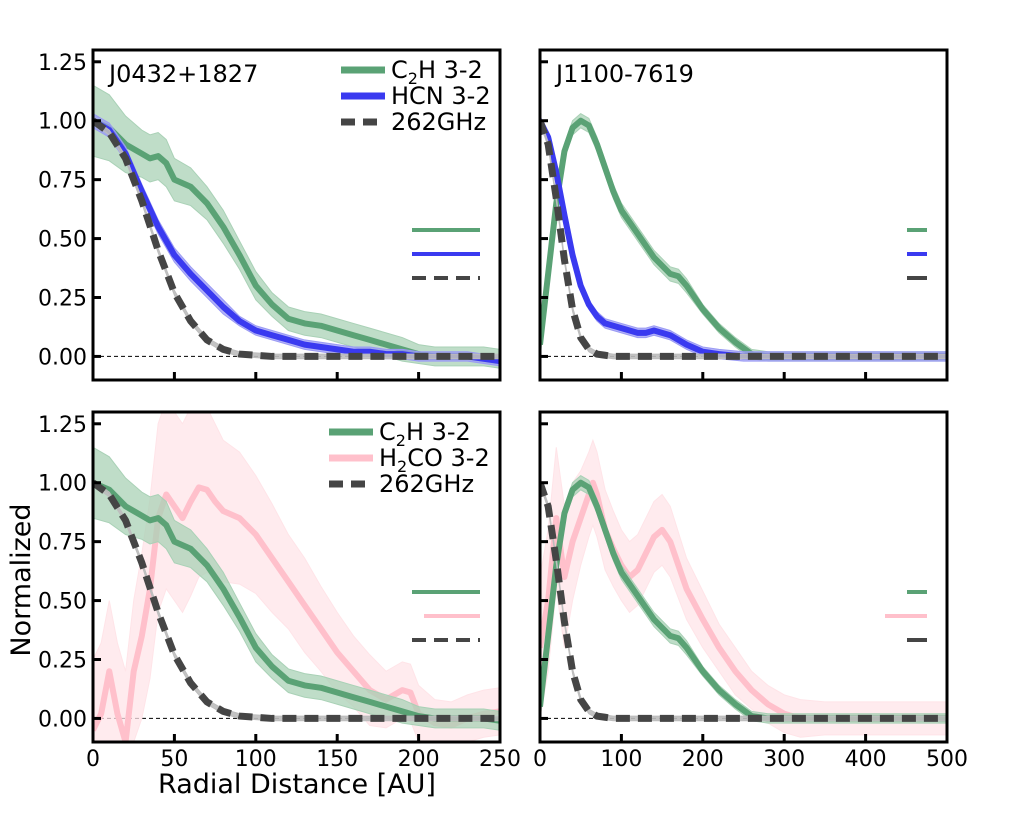  Describe the element at coordinates (21, 579) in the screenshot. I see `y-axis-title: Normalized` at that location.